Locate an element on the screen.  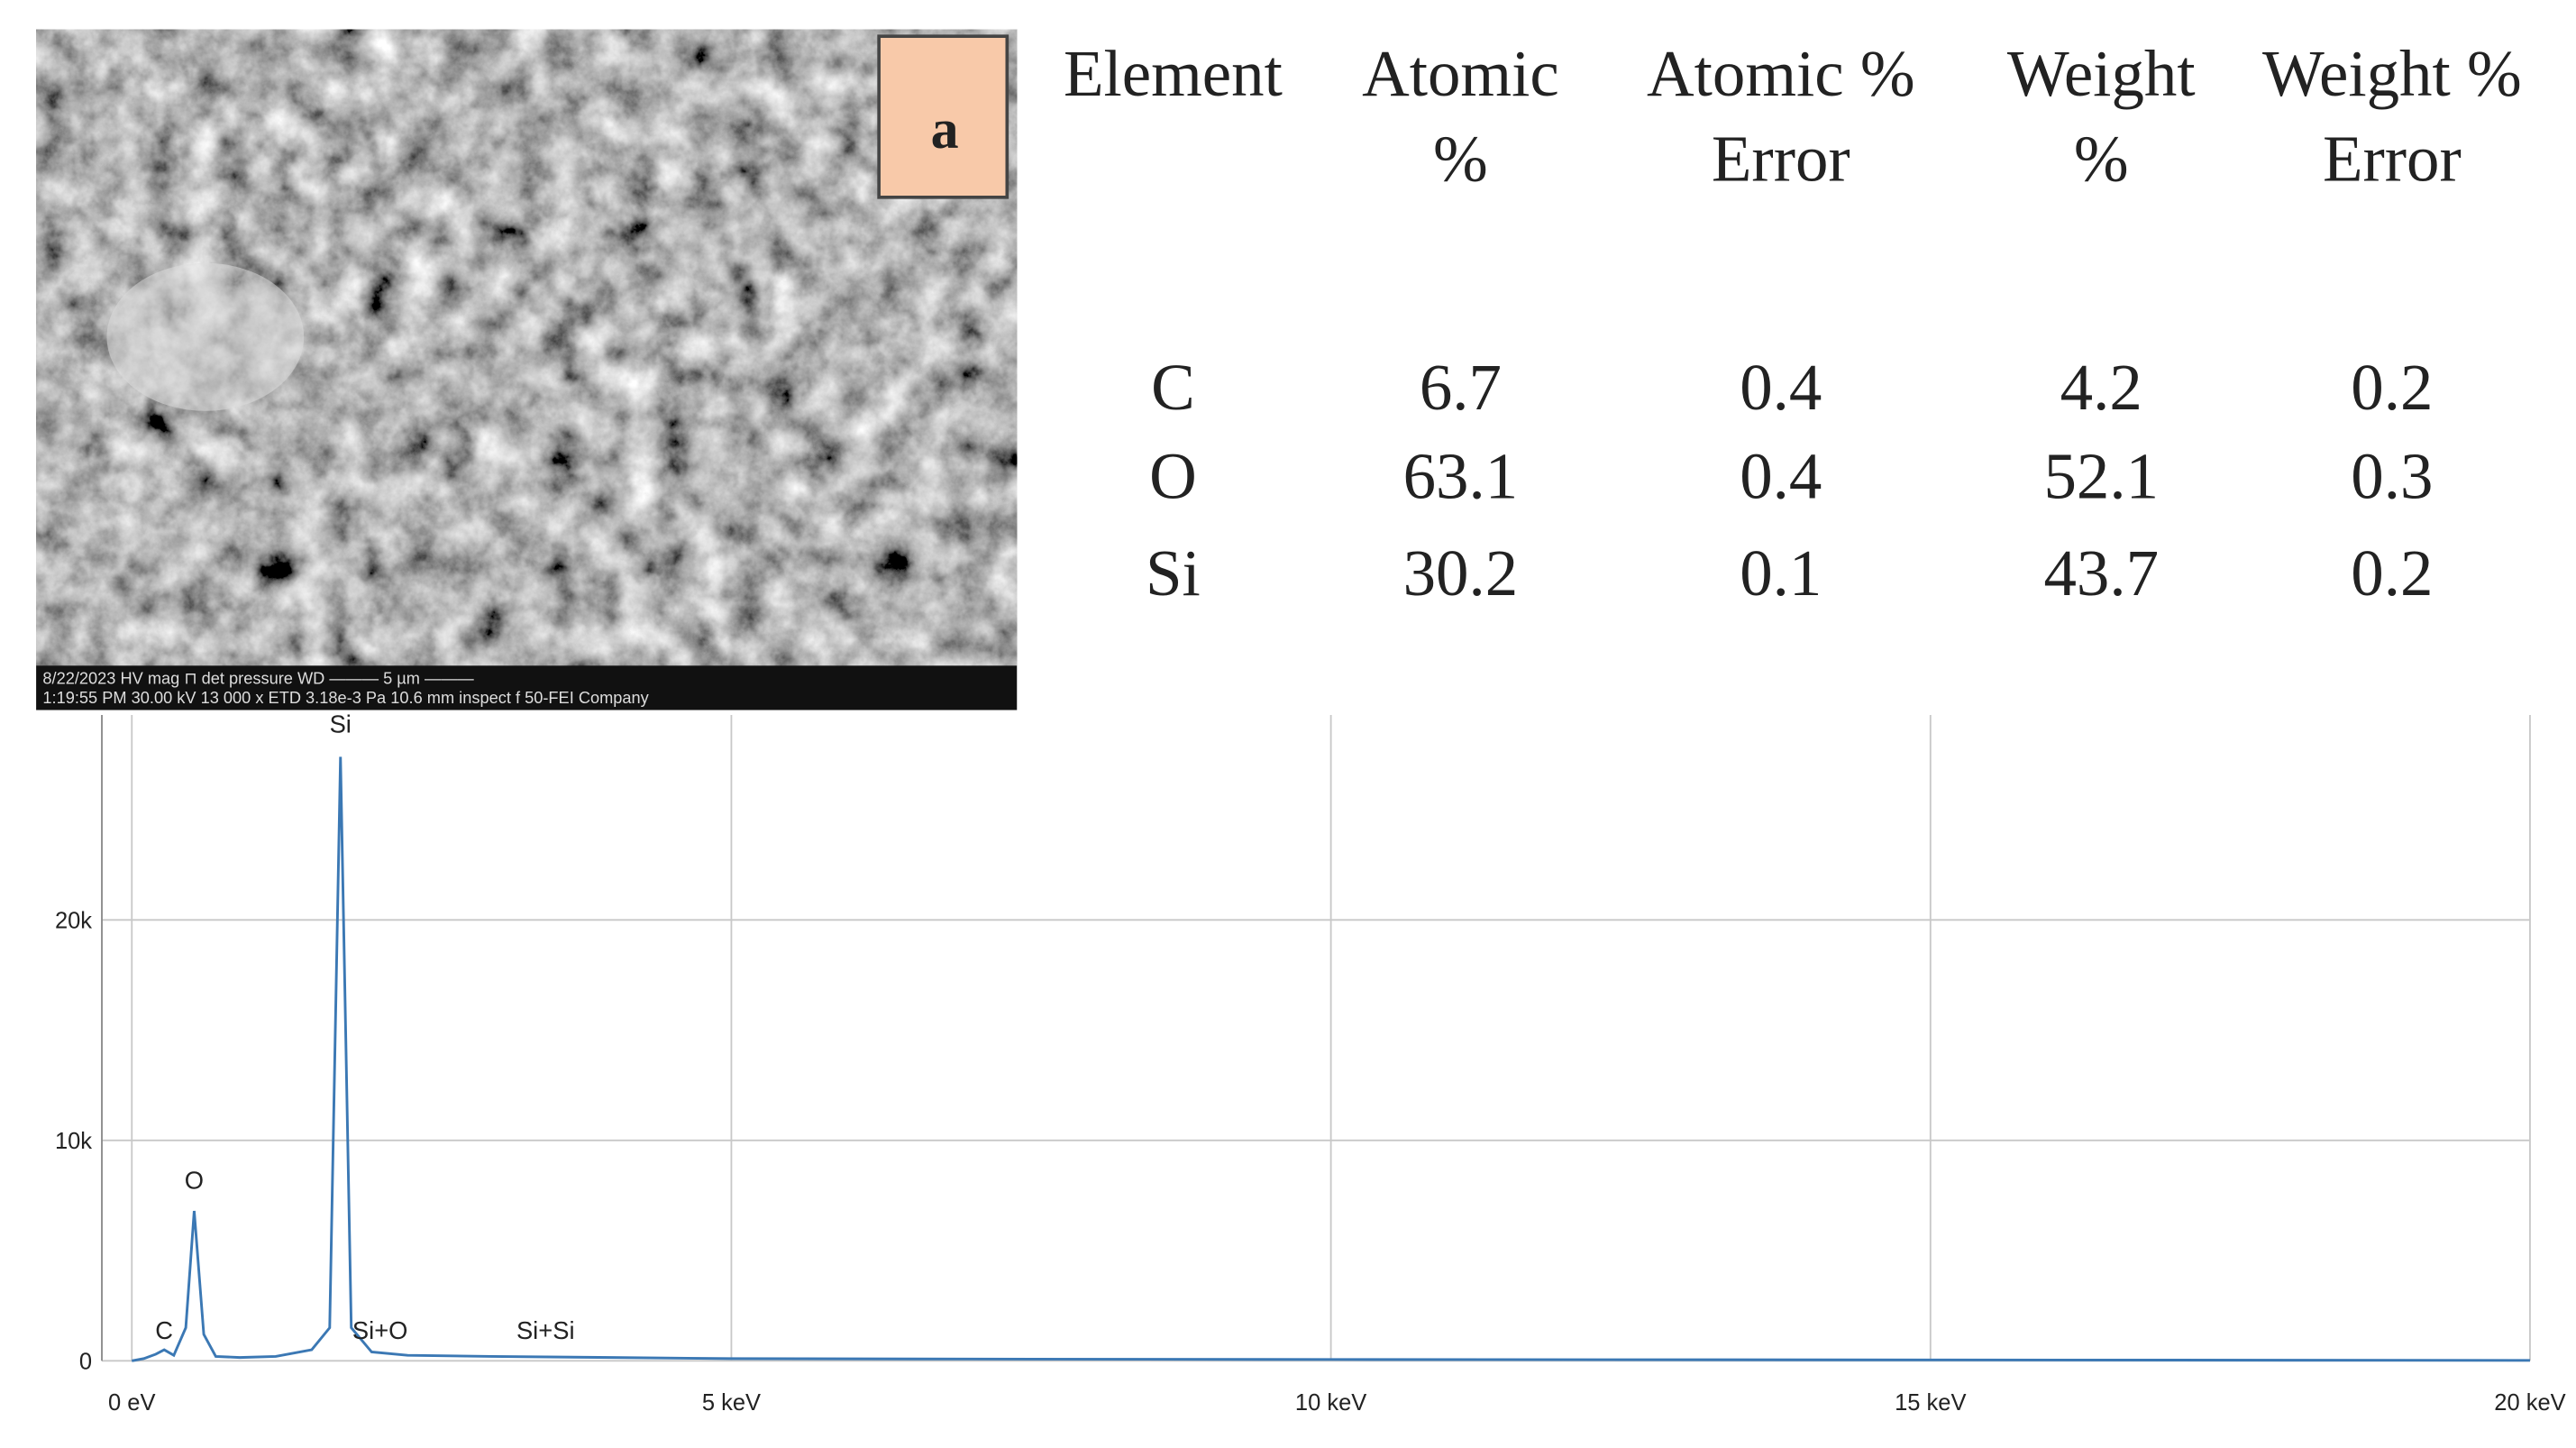
table-cell: 63.1 is located at coordinates (1461, 475).